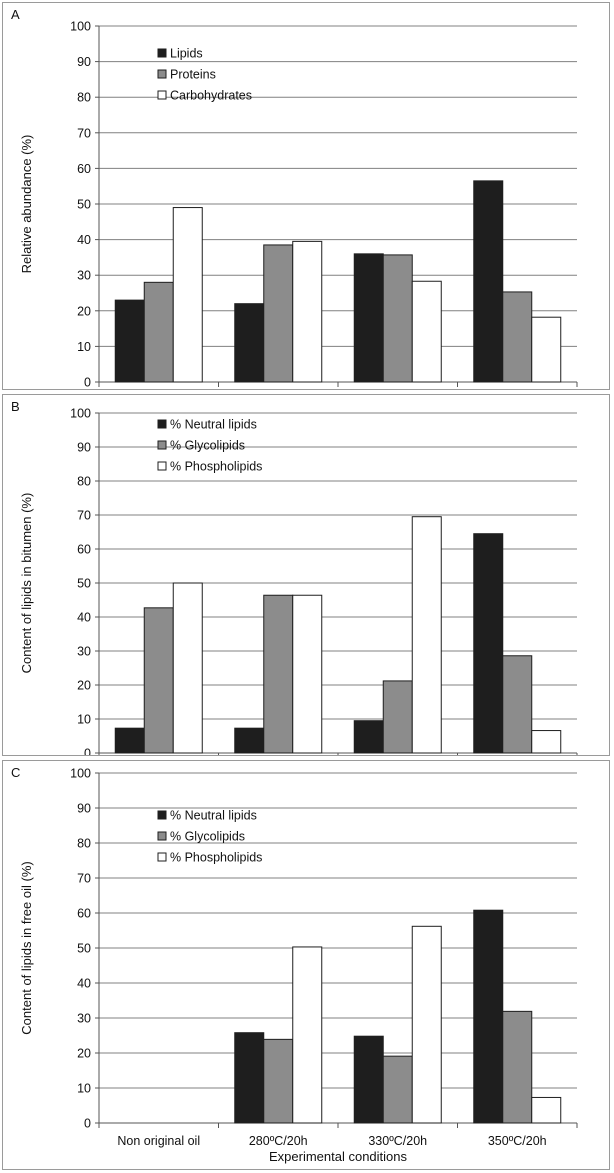  I want to click on y-axis-label: Content of lipids in bitumen (%), so click(26, 583).